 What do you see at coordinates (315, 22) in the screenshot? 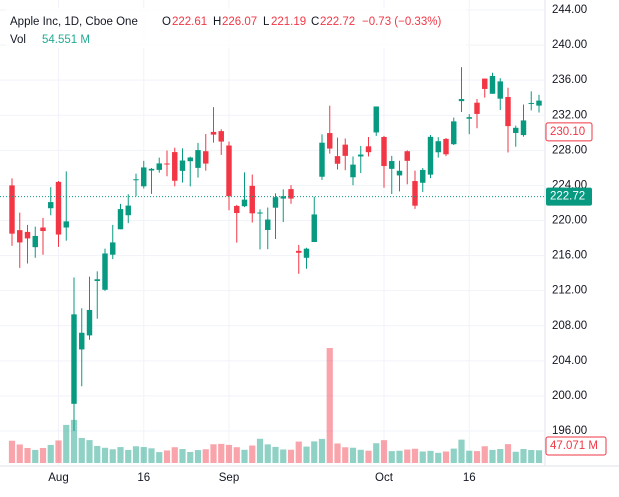
I see `close-key: C` at bounding box center [315, 22].